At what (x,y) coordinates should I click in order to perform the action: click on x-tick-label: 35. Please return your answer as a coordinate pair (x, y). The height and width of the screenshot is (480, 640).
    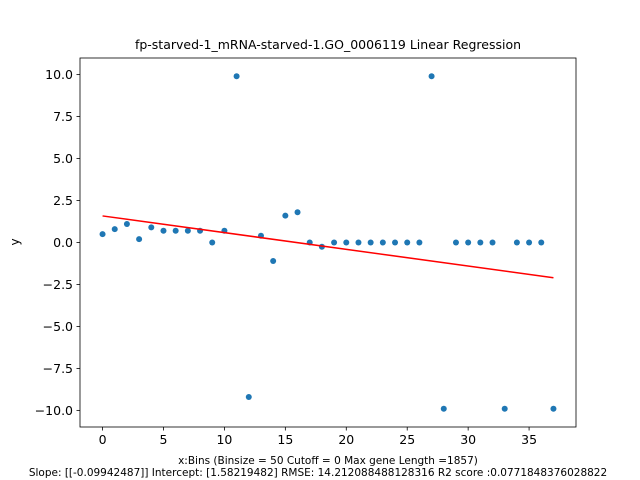
    Looking at the image, I should click on (529, 439).